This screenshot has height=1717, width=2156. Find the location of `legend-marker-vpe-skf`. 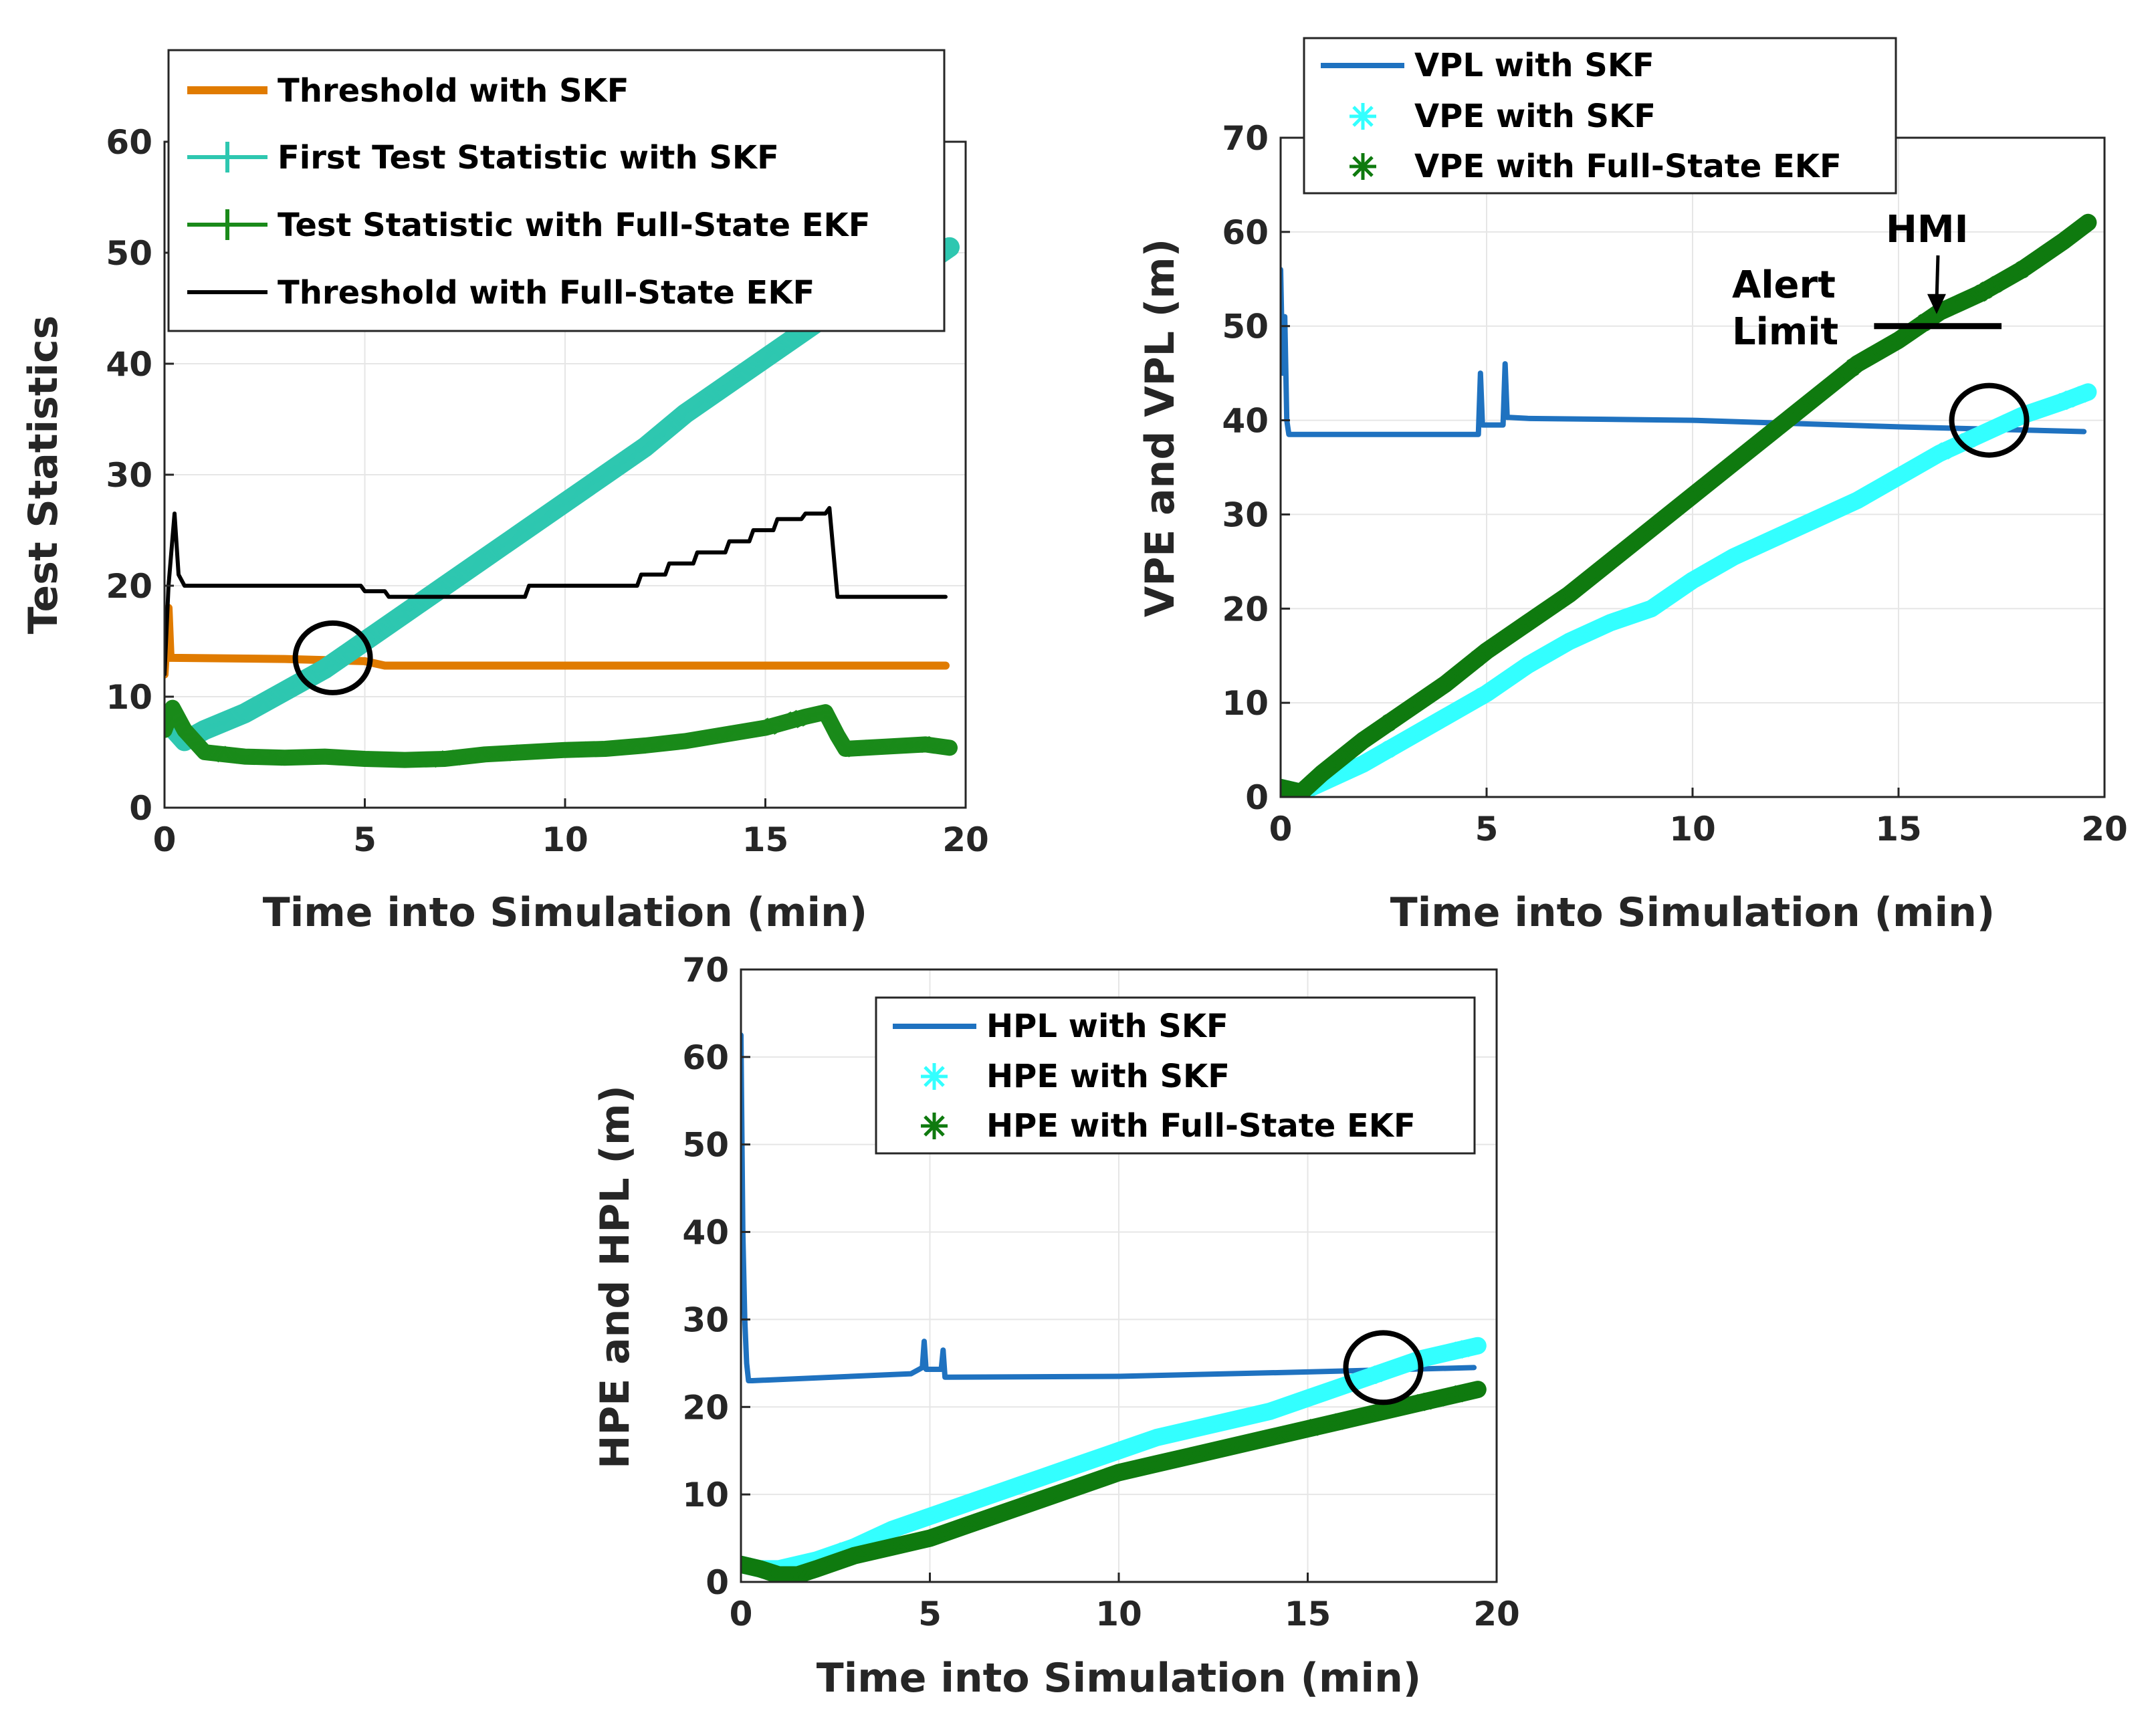

legend-marker-vpe-skf is located at coordinates (1363, 116).